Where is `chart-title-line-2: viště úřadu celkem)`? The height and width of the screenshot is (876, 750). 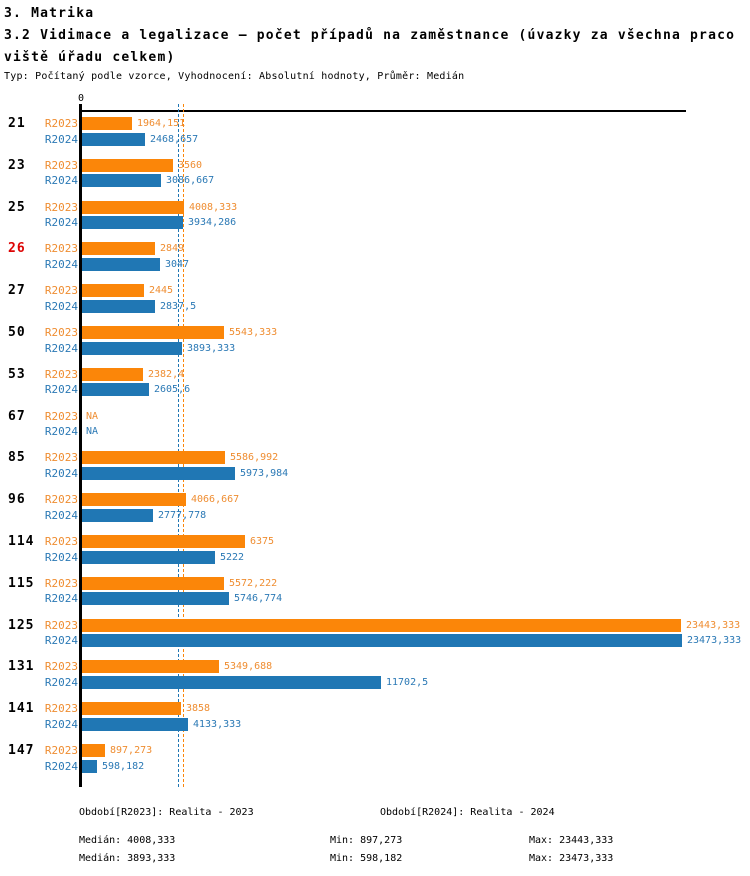
chart-title-line-2: viště úřadu celkem) is located at coordinates (90, 57).